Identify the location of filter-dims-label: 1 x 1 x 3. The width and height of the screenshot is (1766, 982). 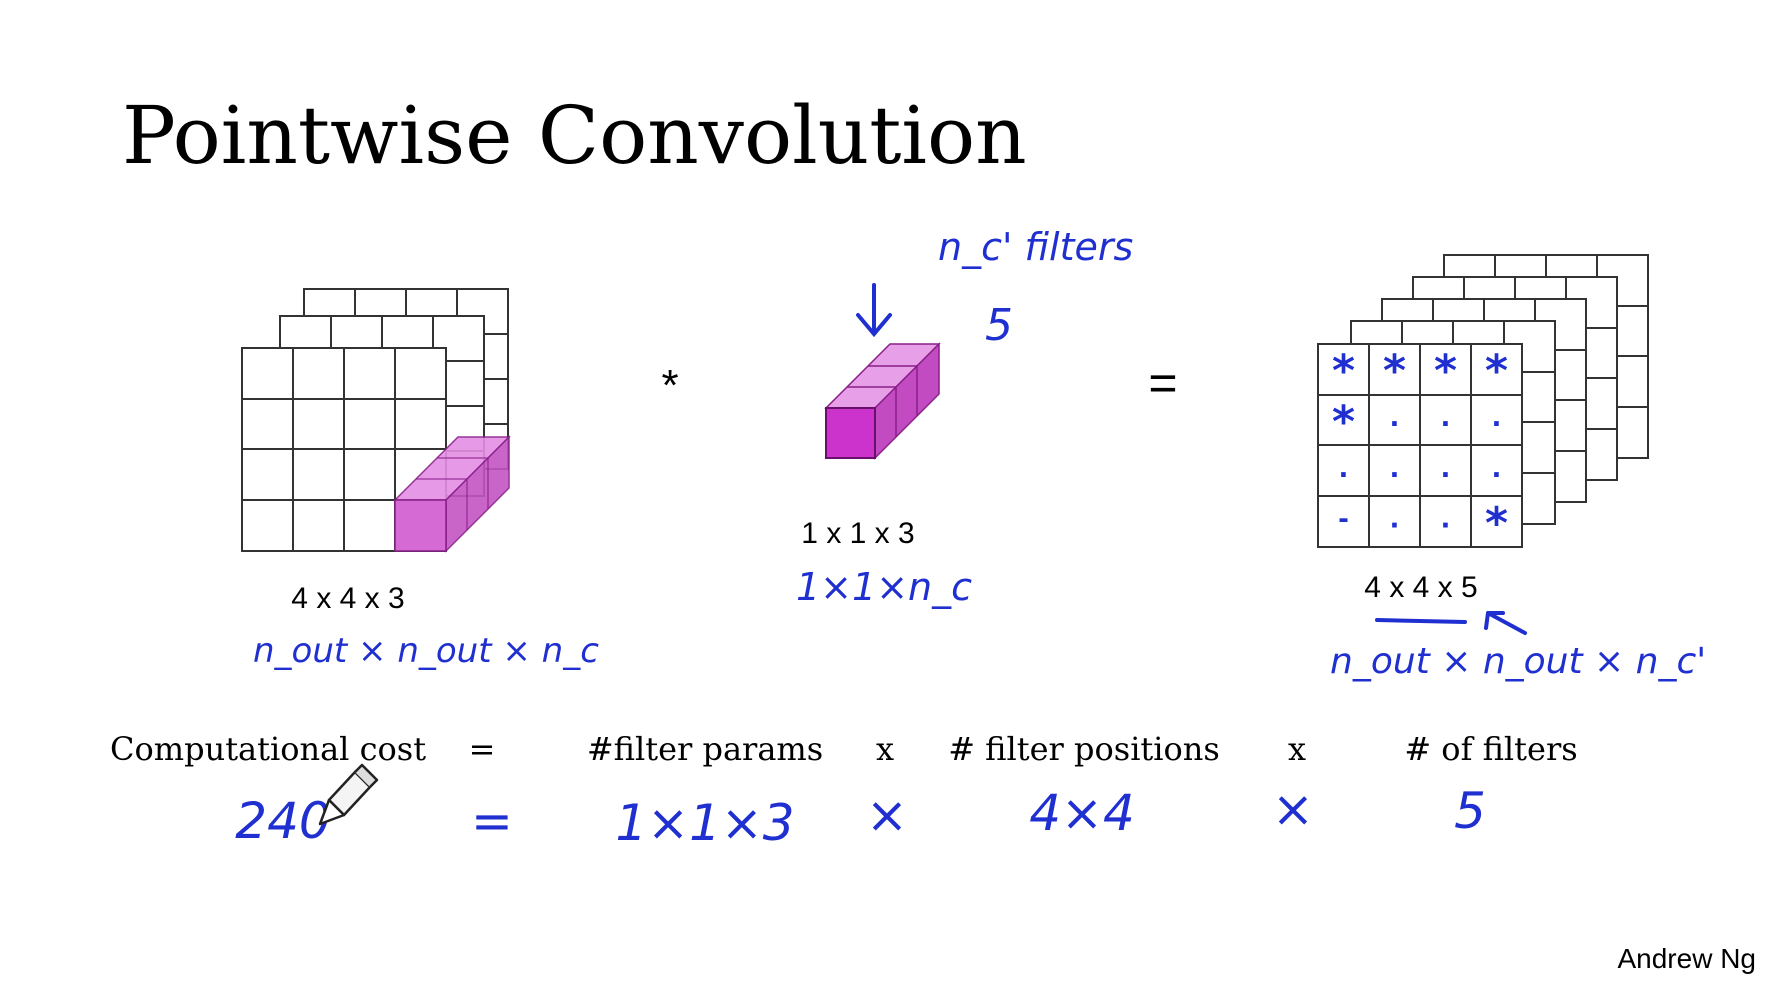
(857, 533).